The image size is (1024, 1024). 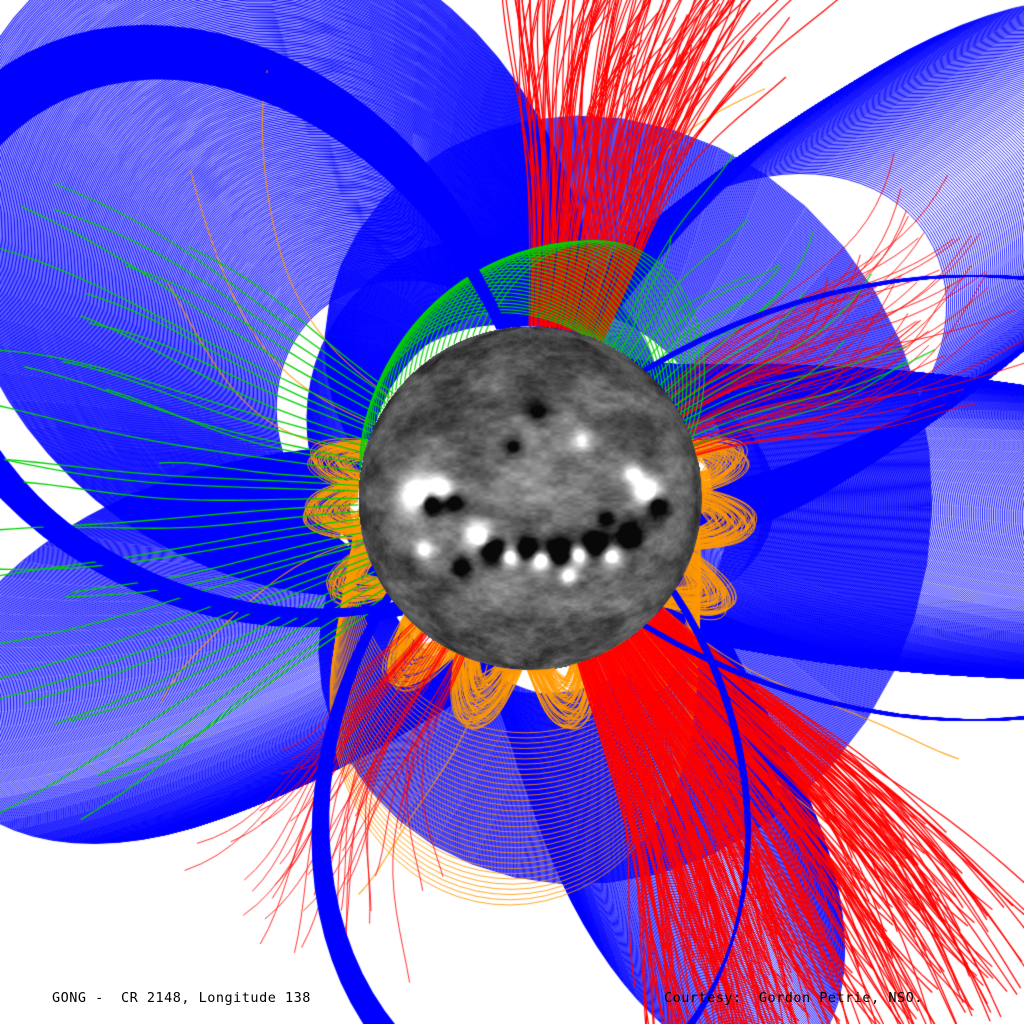 What do you see at coordinates (181, 998) in the screenshot?
I see `figure-caption-left: GONG - CR 2148, Longitude 138` at bounding box center [181, 998].